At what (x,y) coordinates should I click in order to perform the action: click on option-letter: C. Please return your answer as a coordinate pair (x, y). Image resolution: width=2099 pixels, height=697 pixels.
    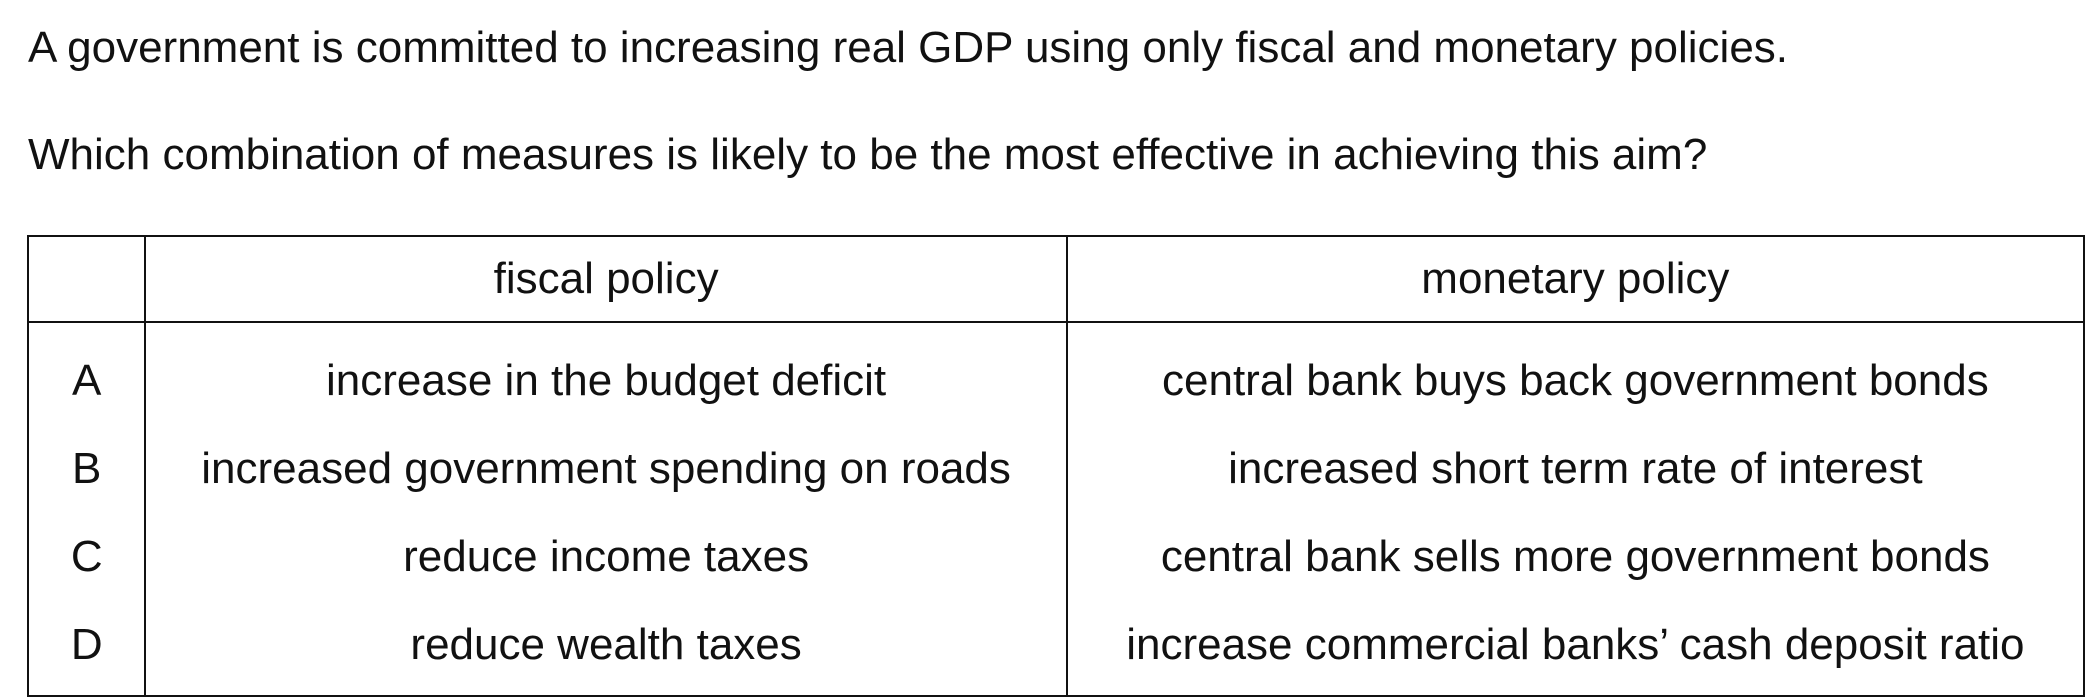
    Looking at the image, I should click on (86, 557).